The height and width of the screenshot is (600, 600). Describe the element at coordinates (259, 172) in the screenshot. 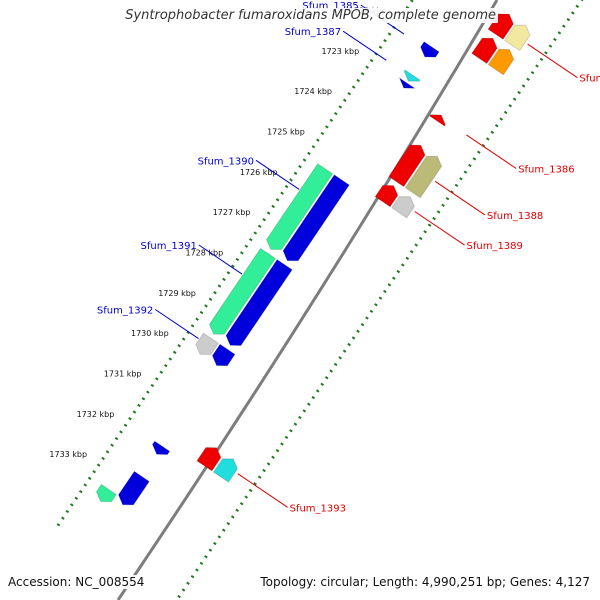

I see `kbp-tick-label: 1726 kbp` at that location.